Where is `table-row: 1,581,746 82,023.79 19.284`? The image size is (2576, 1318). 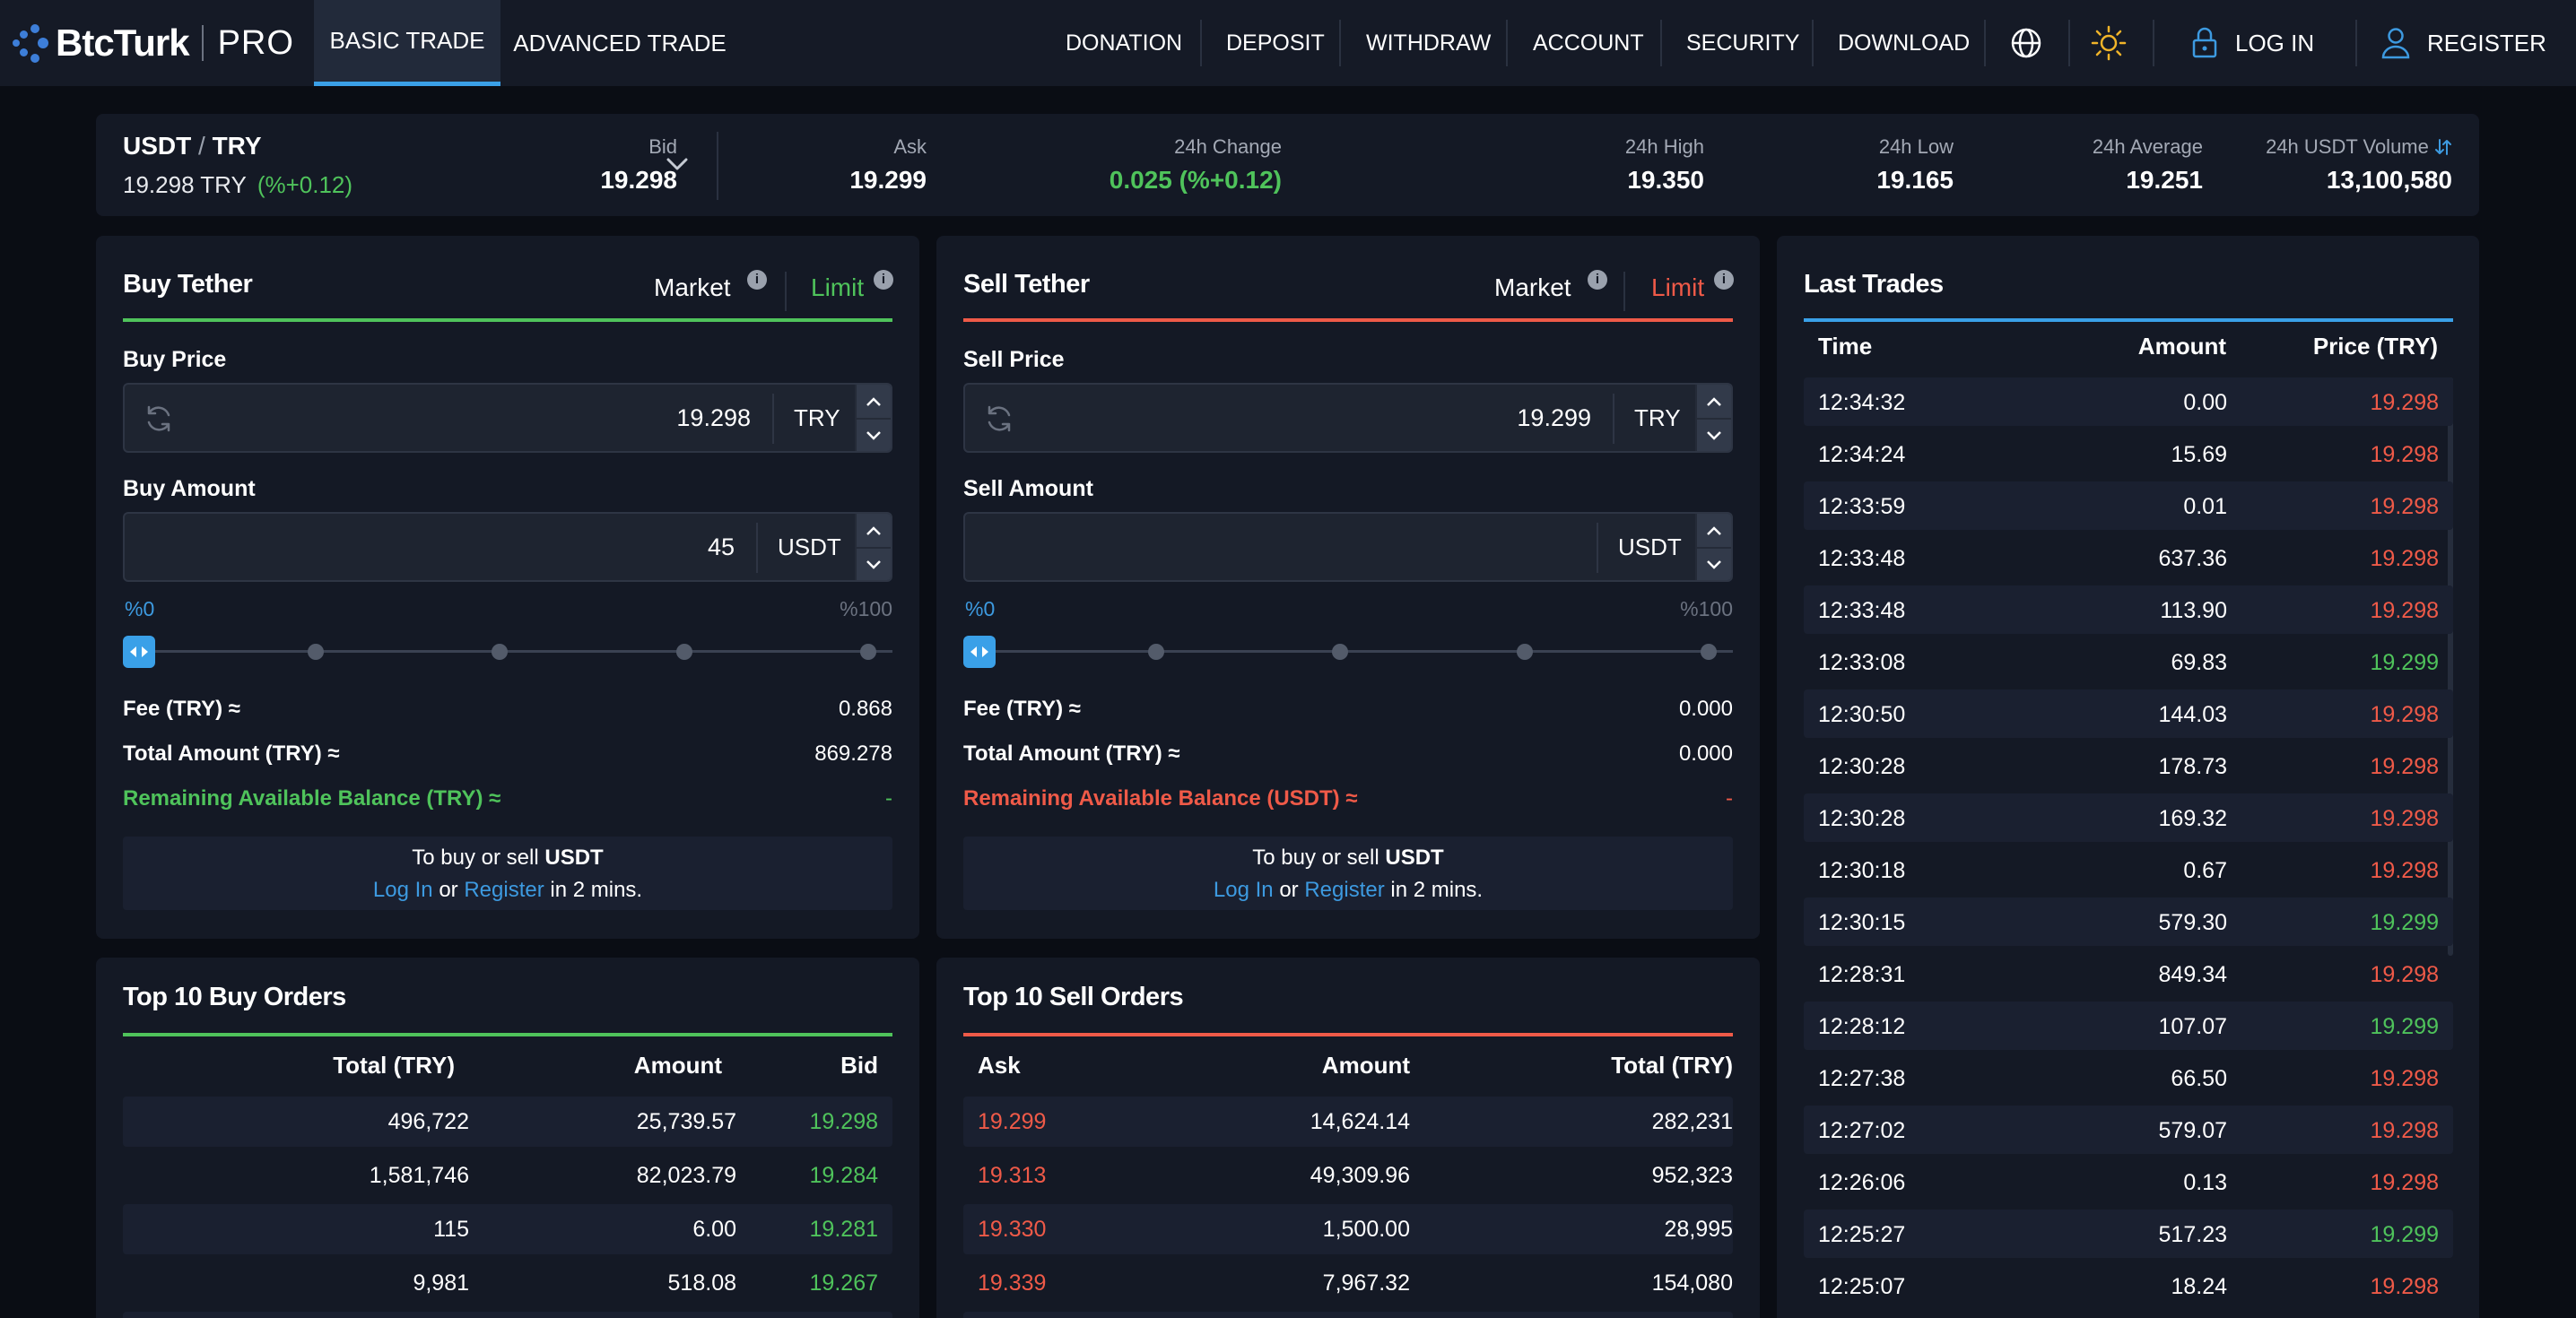
table-row: 1,581,746 82,023.79 19.284 is located at coordinates (507, 1175).